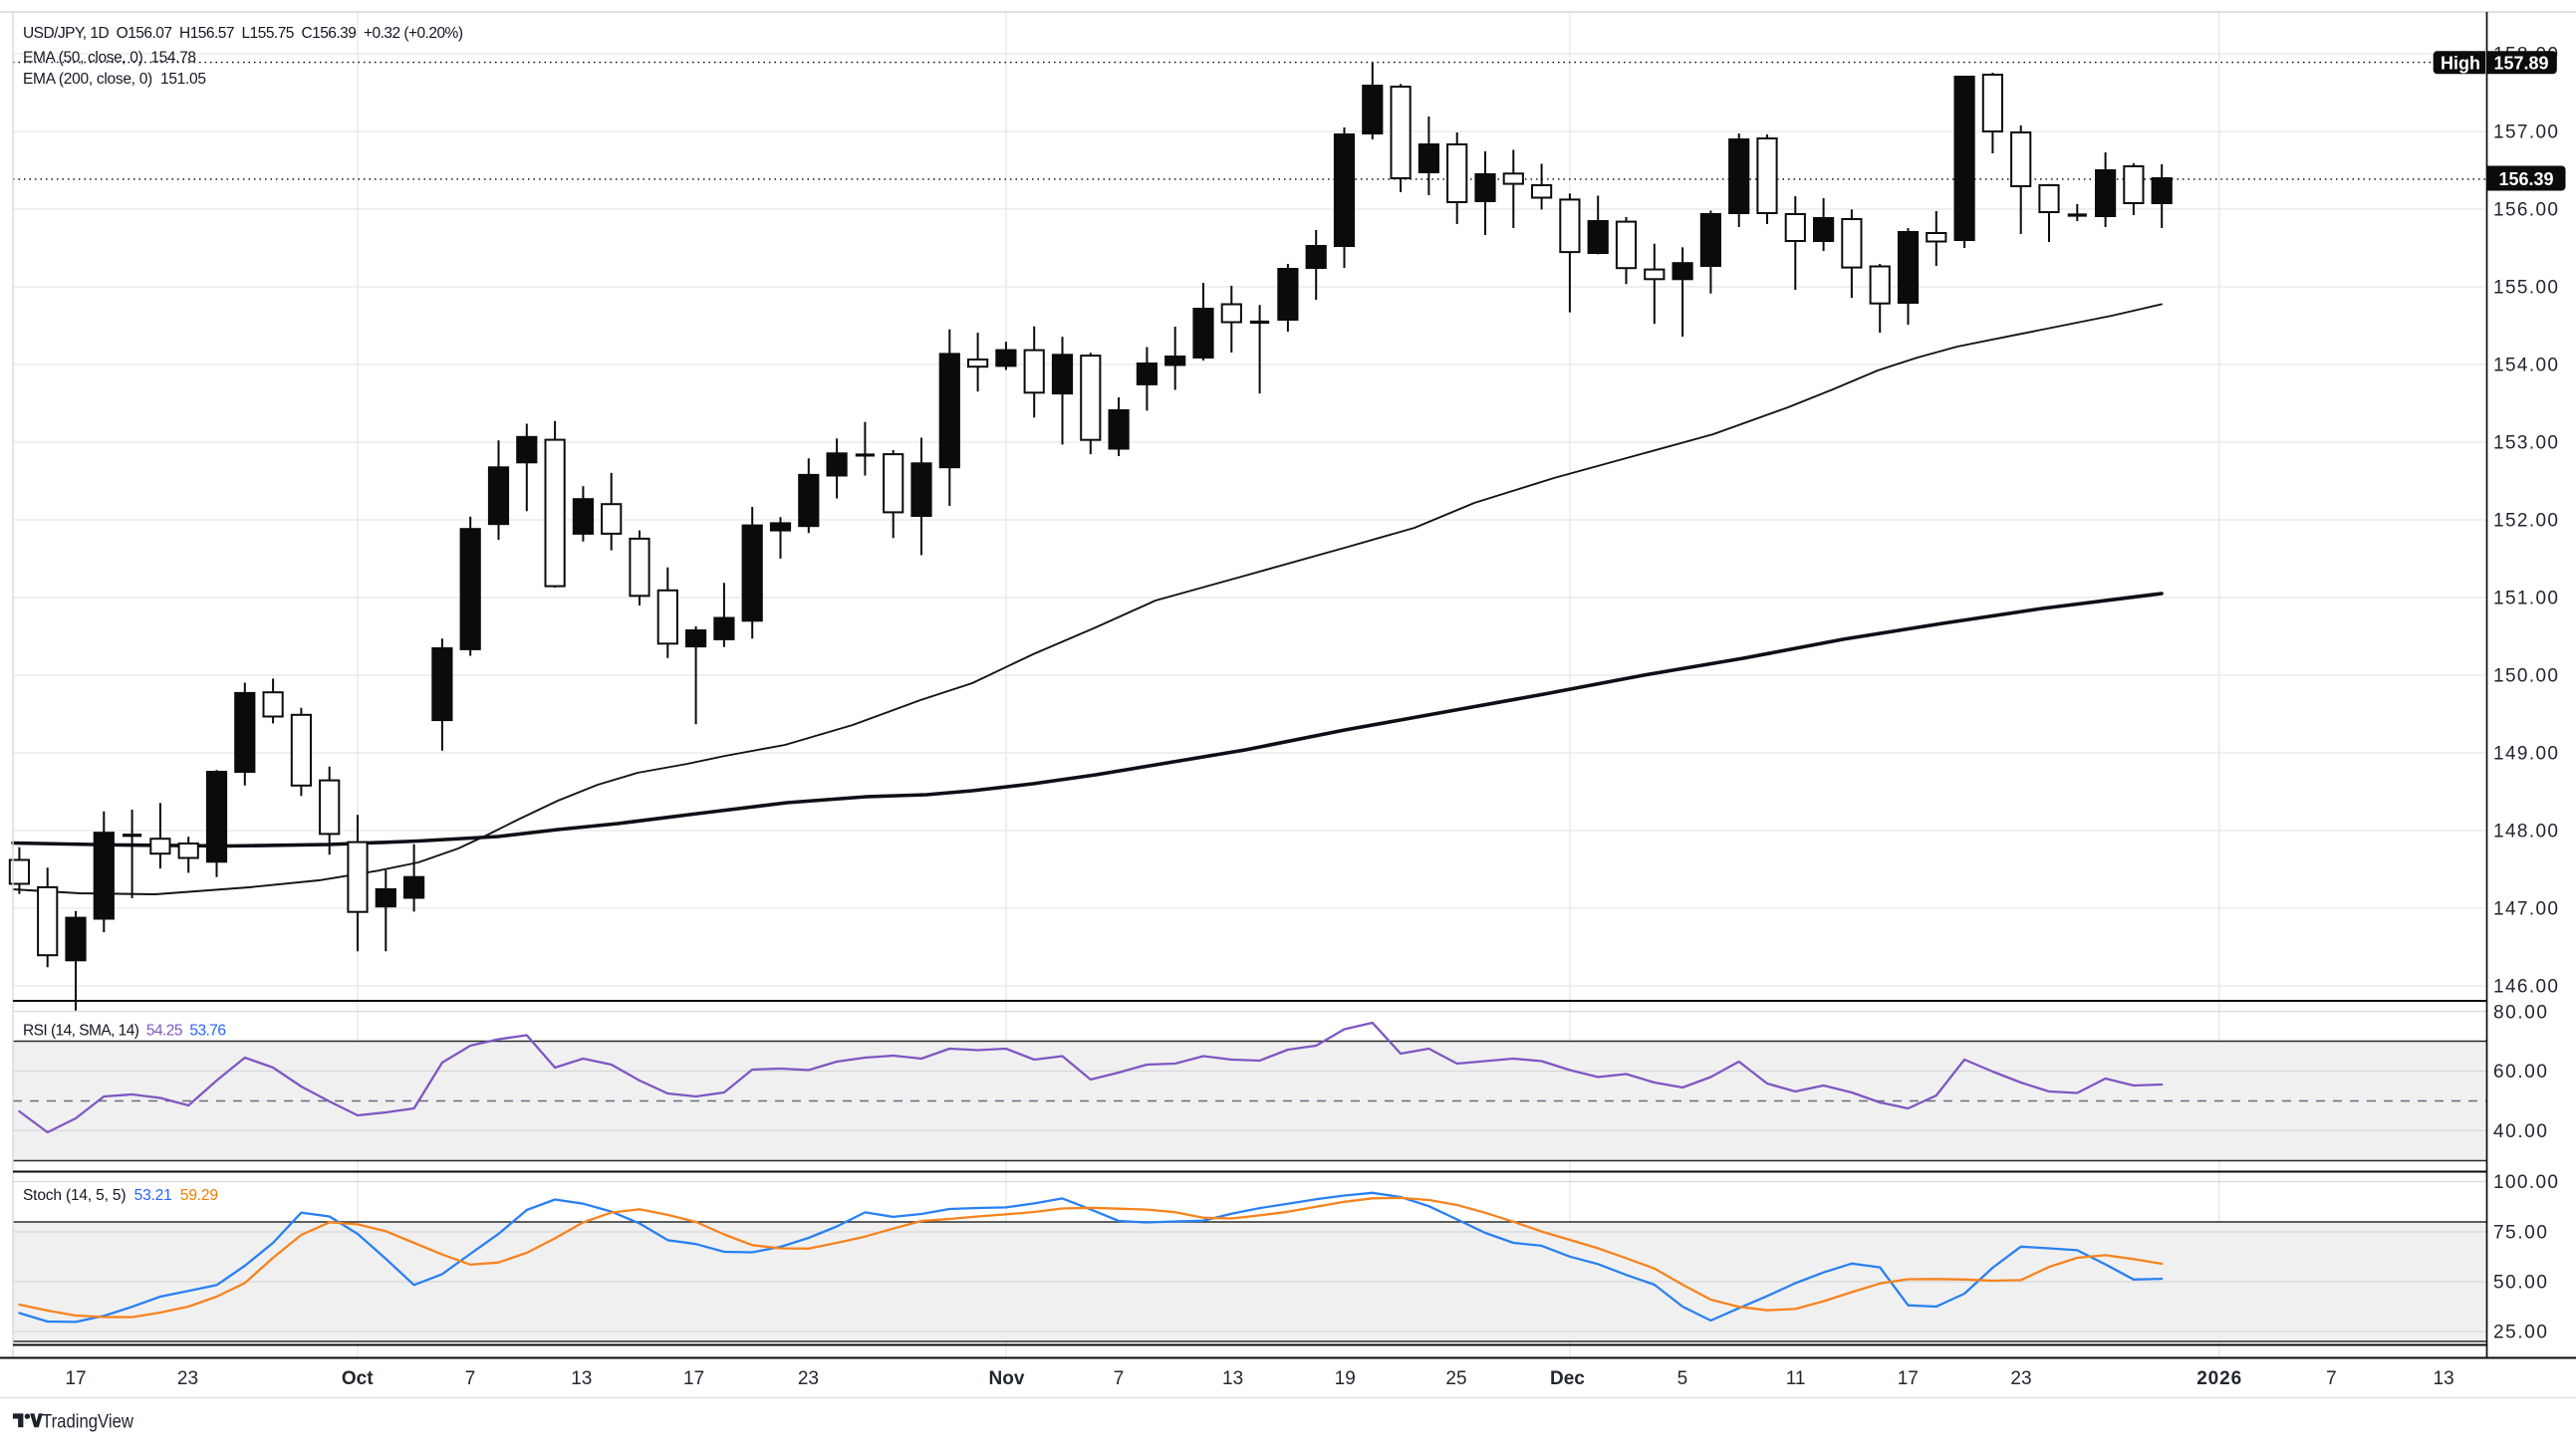 This screenshot has height=1447, width=2576. I want to click on svg-text: 148.00, so click(2525, 832).